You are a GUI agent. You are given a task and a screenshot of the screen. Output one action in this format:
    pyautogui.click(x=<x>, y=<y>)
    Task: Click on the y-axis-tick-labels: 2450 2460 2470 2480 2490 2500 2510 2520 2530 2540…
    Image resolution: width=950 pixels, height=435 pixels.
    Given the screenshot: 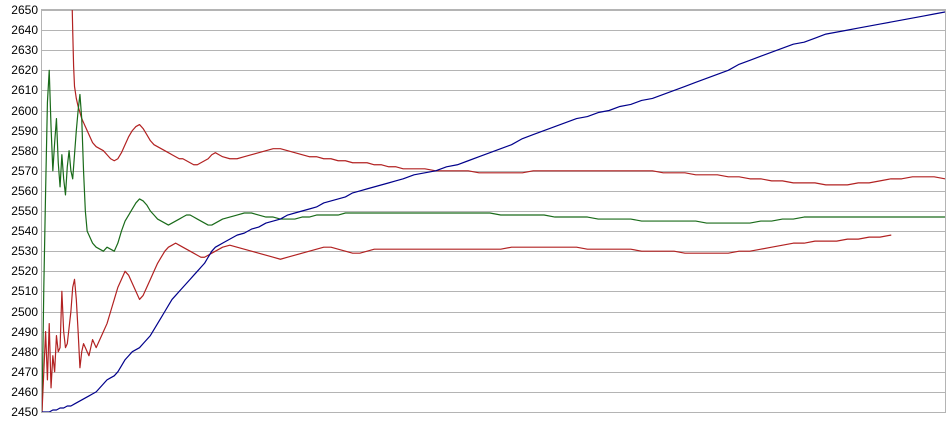 What is the action you would take?
    pyautogui.click(x=19, y=217)
    